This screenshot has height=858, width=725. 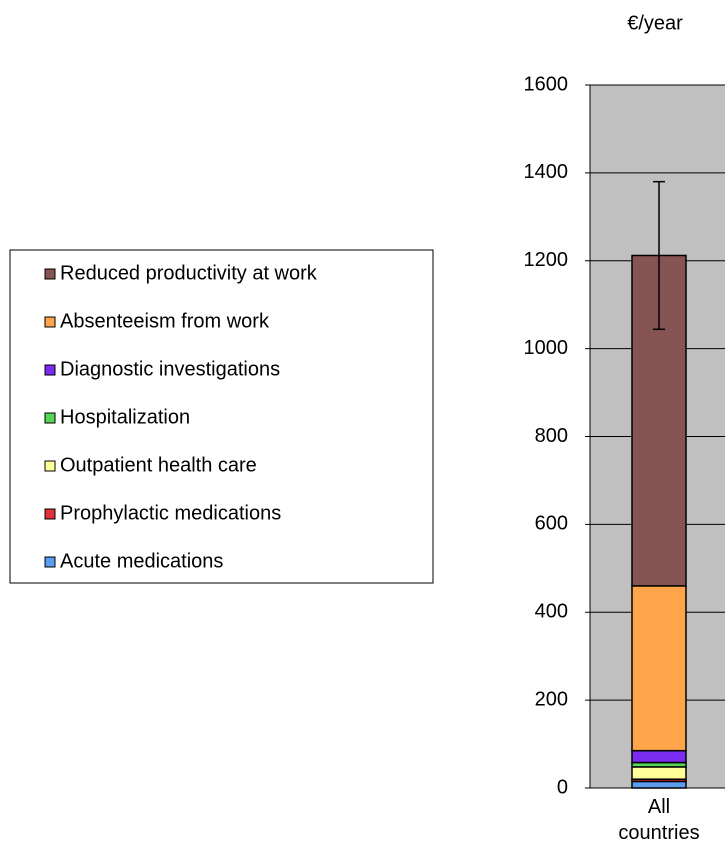 I want to click on x-tick-label: All countries, so click(x=658, y=820).